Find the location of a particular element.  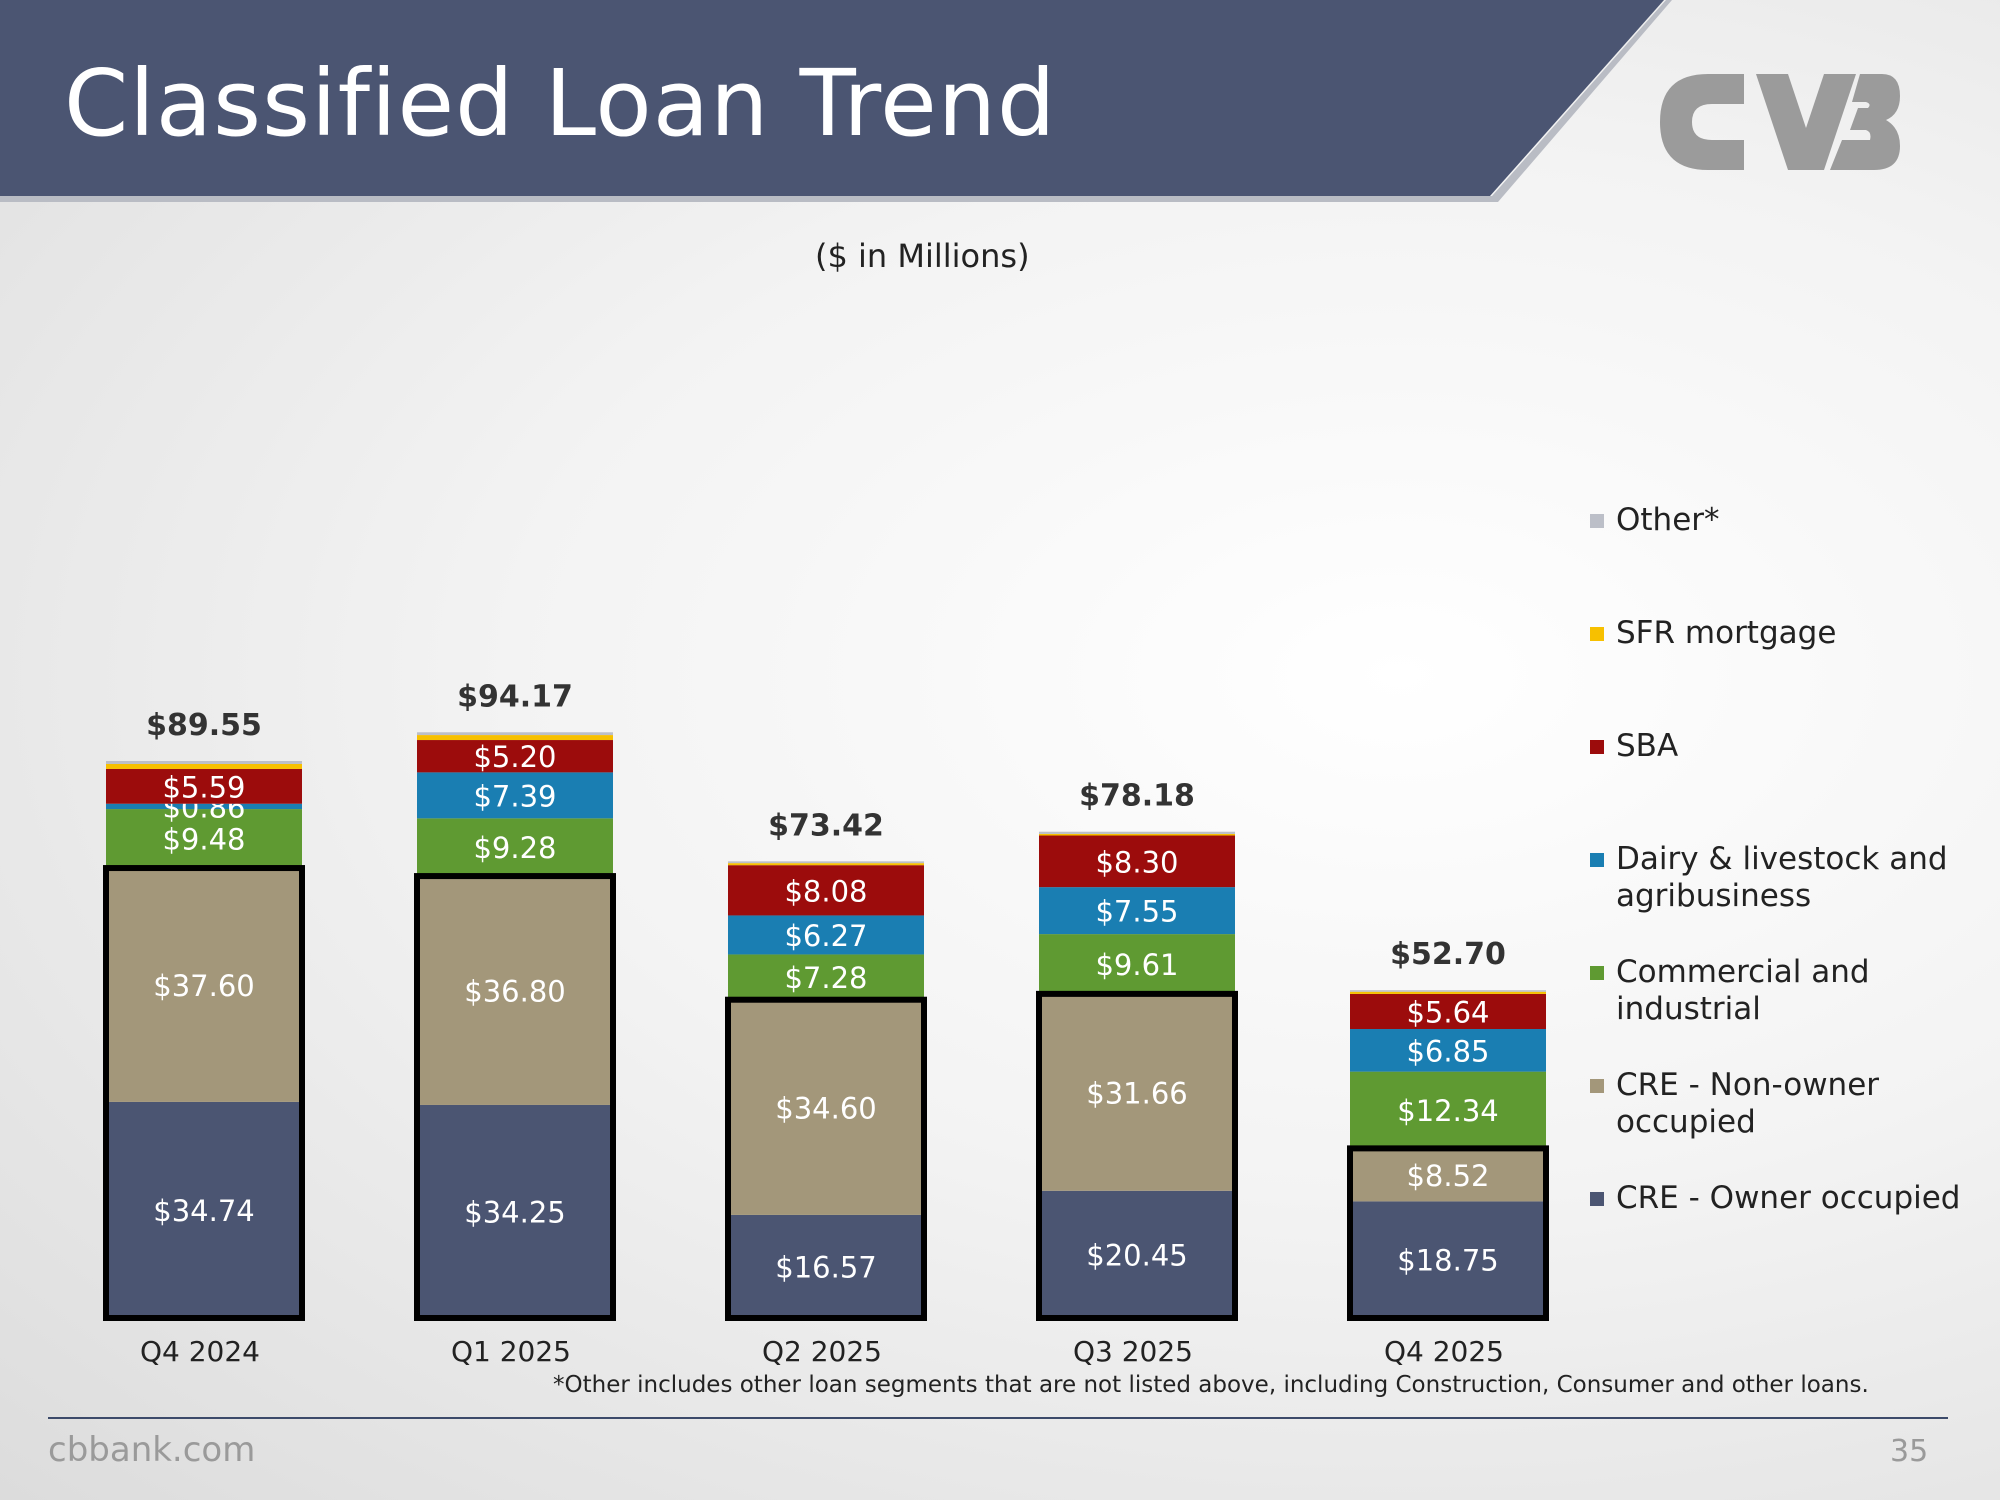

header-band is located at coordinates (836, 101).